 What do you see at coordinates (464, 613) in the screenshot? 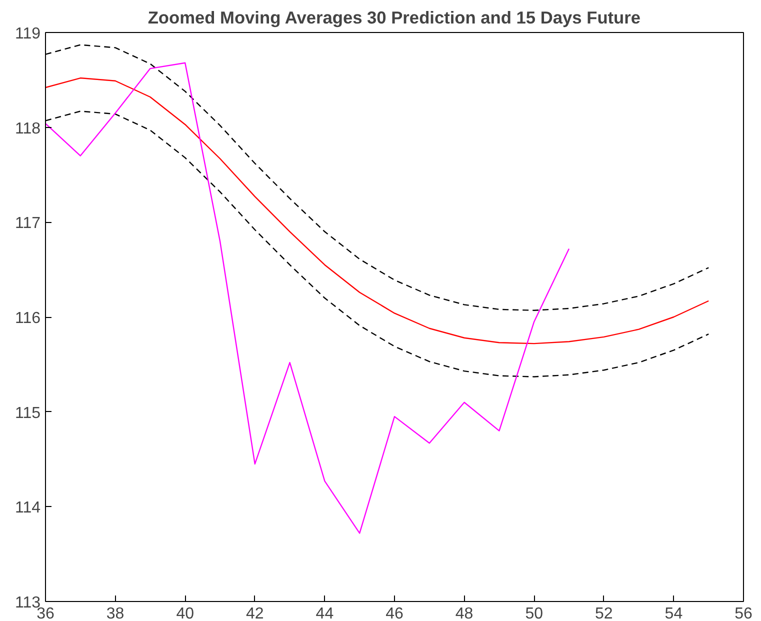
I see `x-tick-label: 48` at bounding box center [464, 613].